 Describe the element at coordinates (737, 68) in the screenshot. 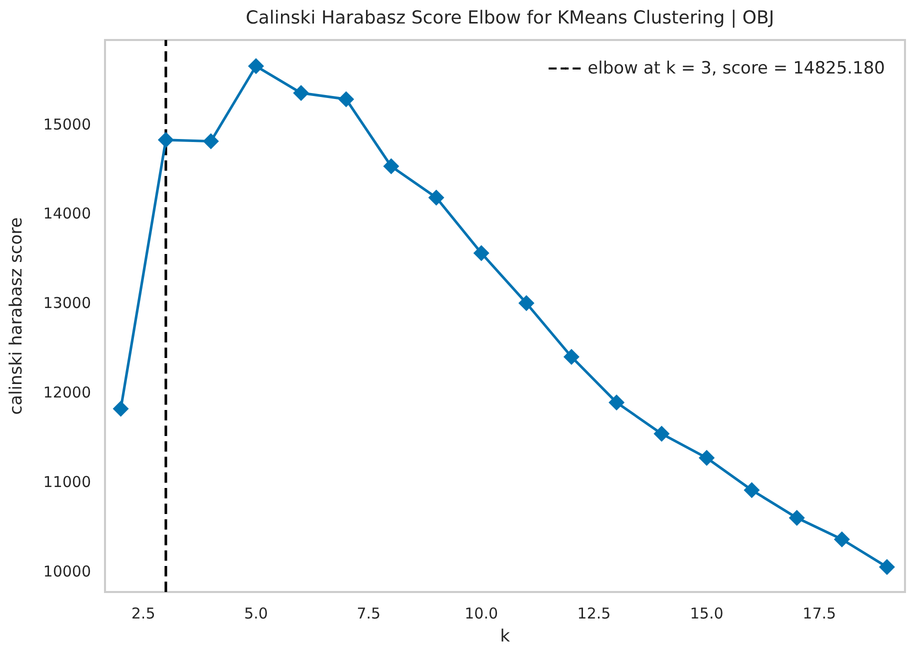

I see `ref-line-label: elbow at k = 3, score = 14825.180` at that location.